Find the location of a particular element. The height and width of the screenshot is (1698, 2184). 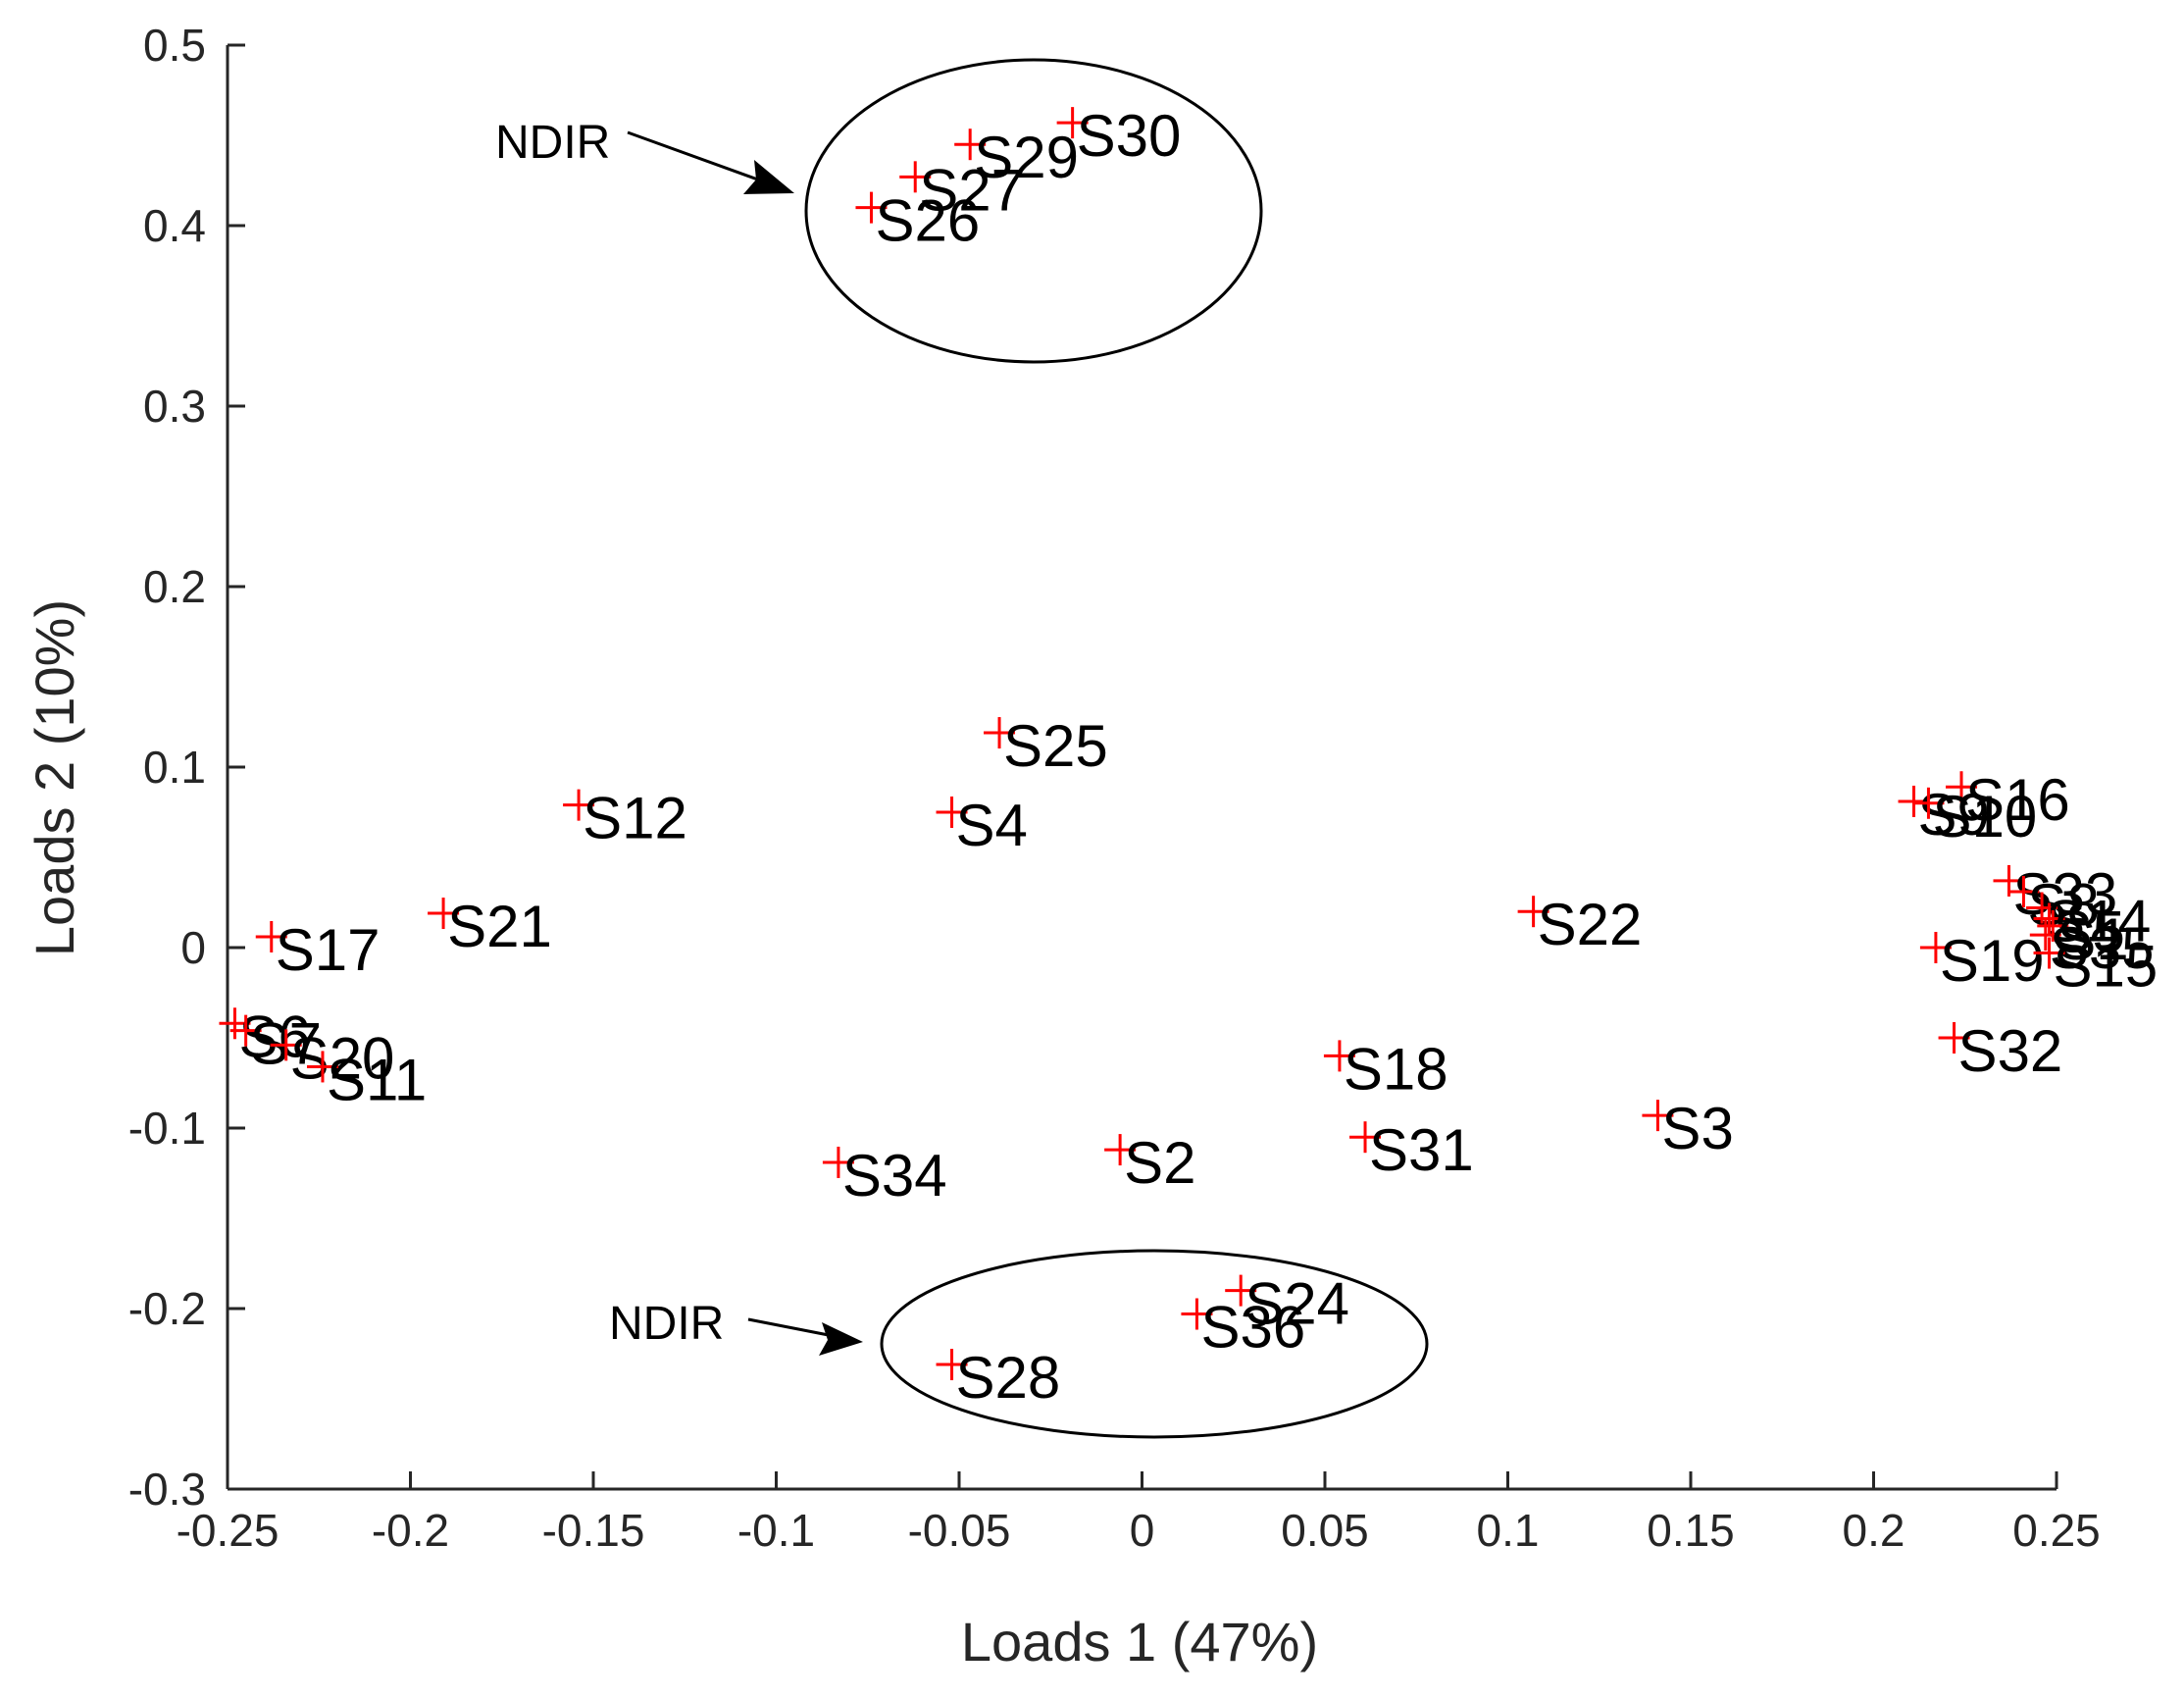

point-s19: S19 is located at coordinates (1982, 961).